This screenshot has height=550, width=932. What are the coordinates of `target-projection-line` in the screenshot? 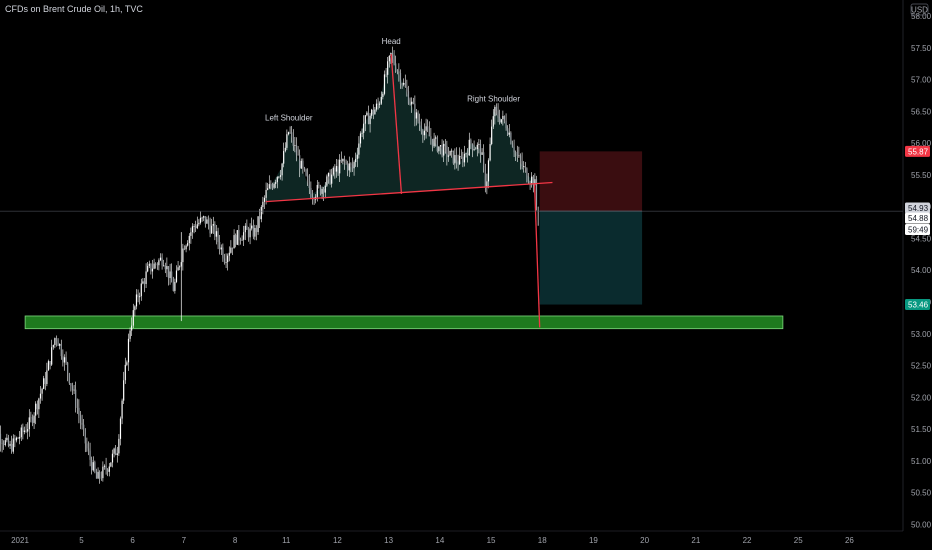 It's located at (537, 256).